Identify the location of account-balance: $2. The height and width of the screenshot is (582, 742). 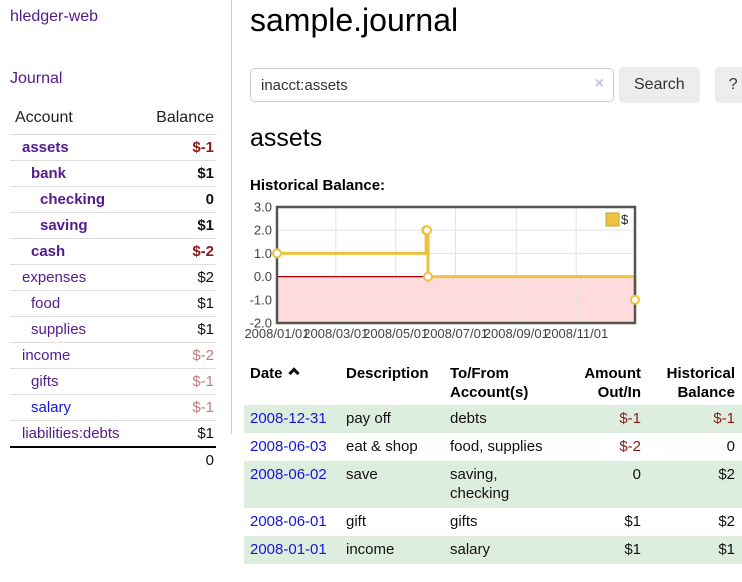
(177, 277).